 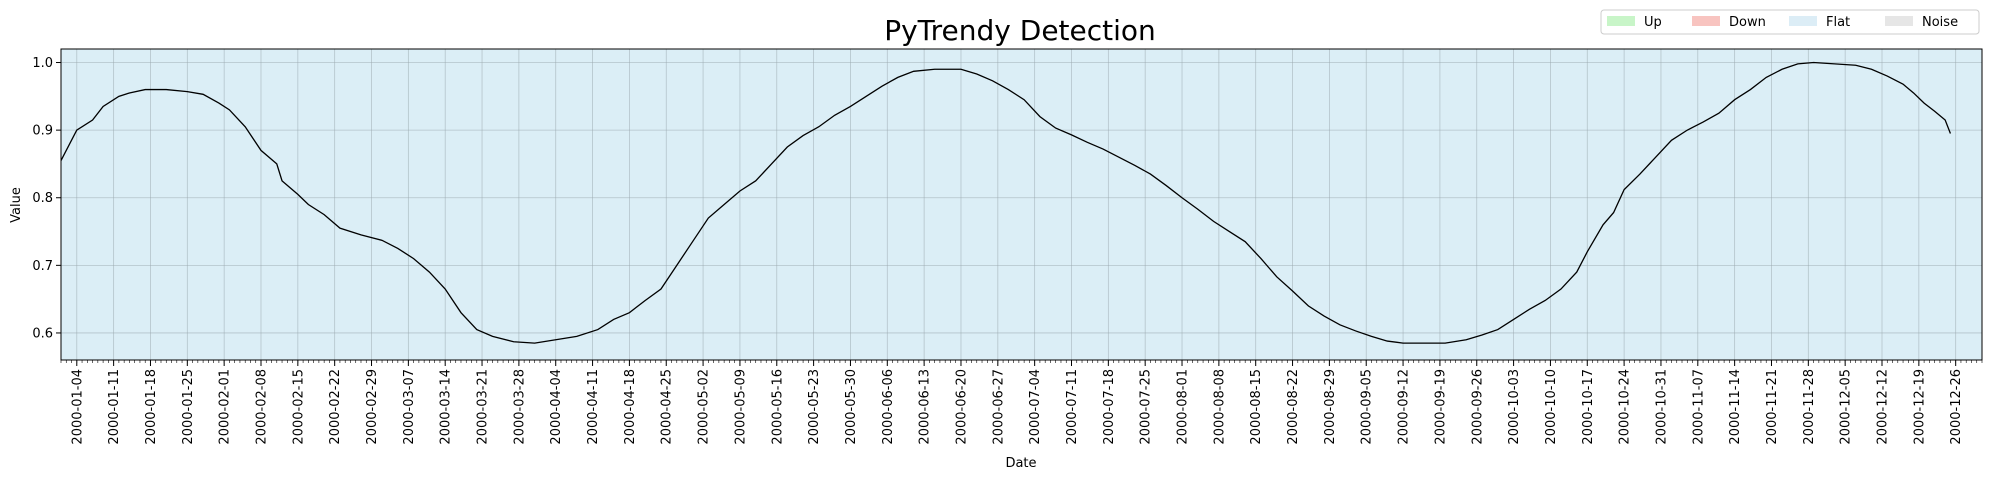 I want to click on x-tick-label: 2000-12-26, so click(x=1956, y=407).